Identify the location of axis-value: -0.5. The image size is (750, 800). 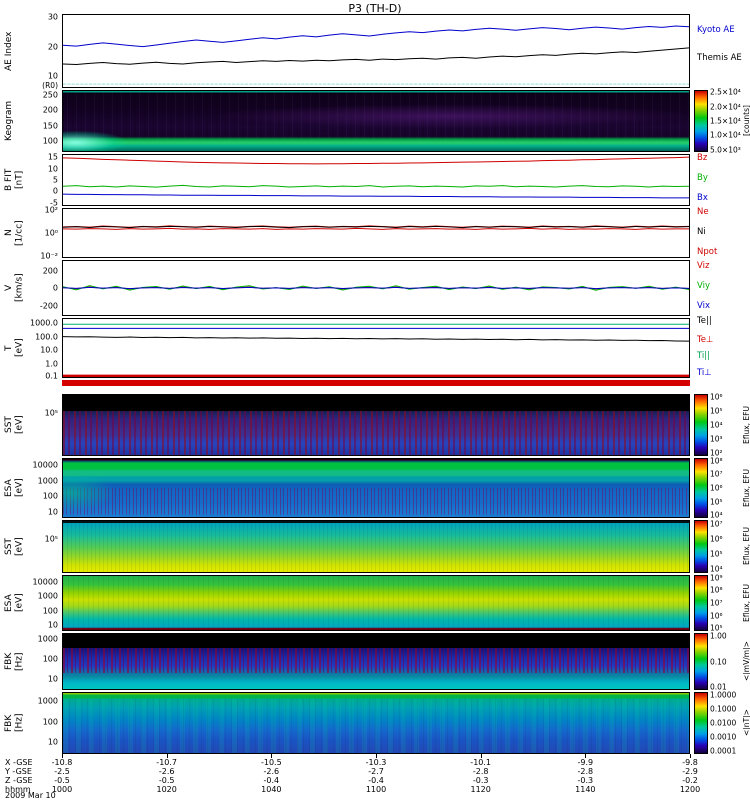
(166, 780).